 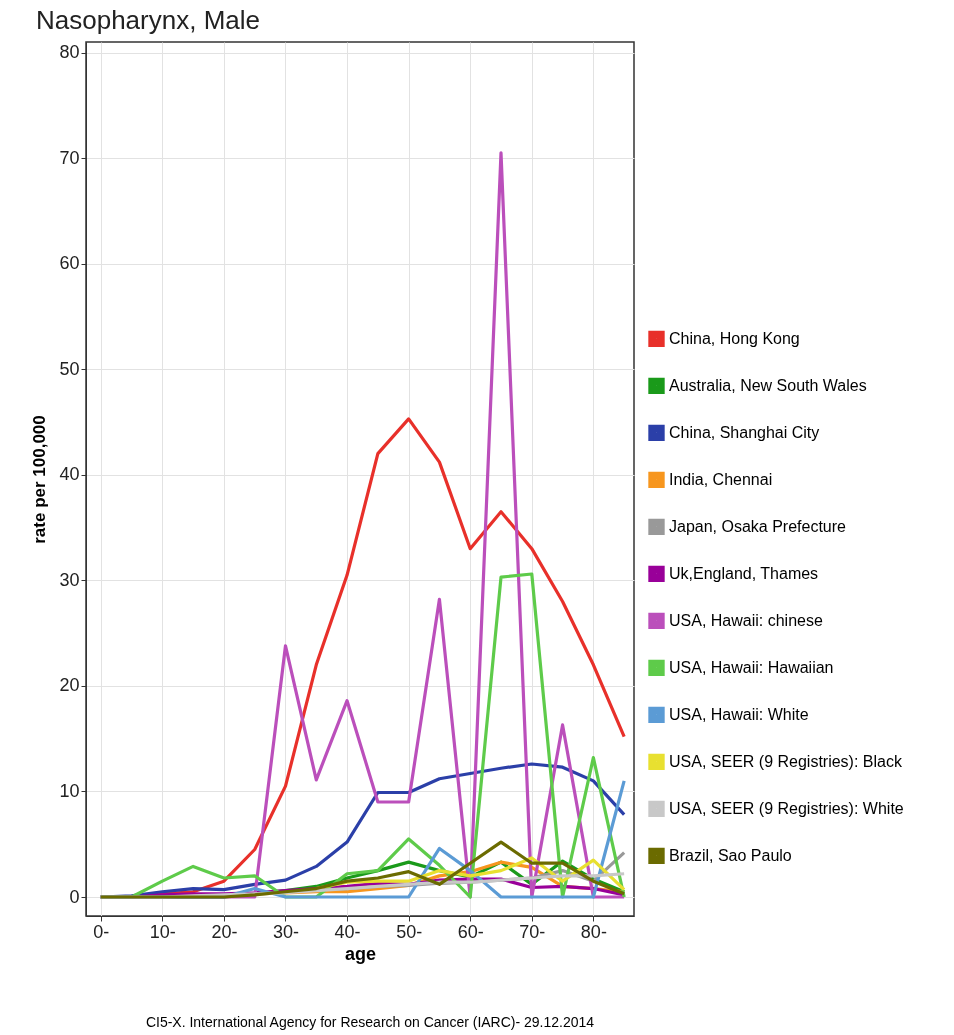 I want to click on x-axis-title: age, so click(x=360, y=953).